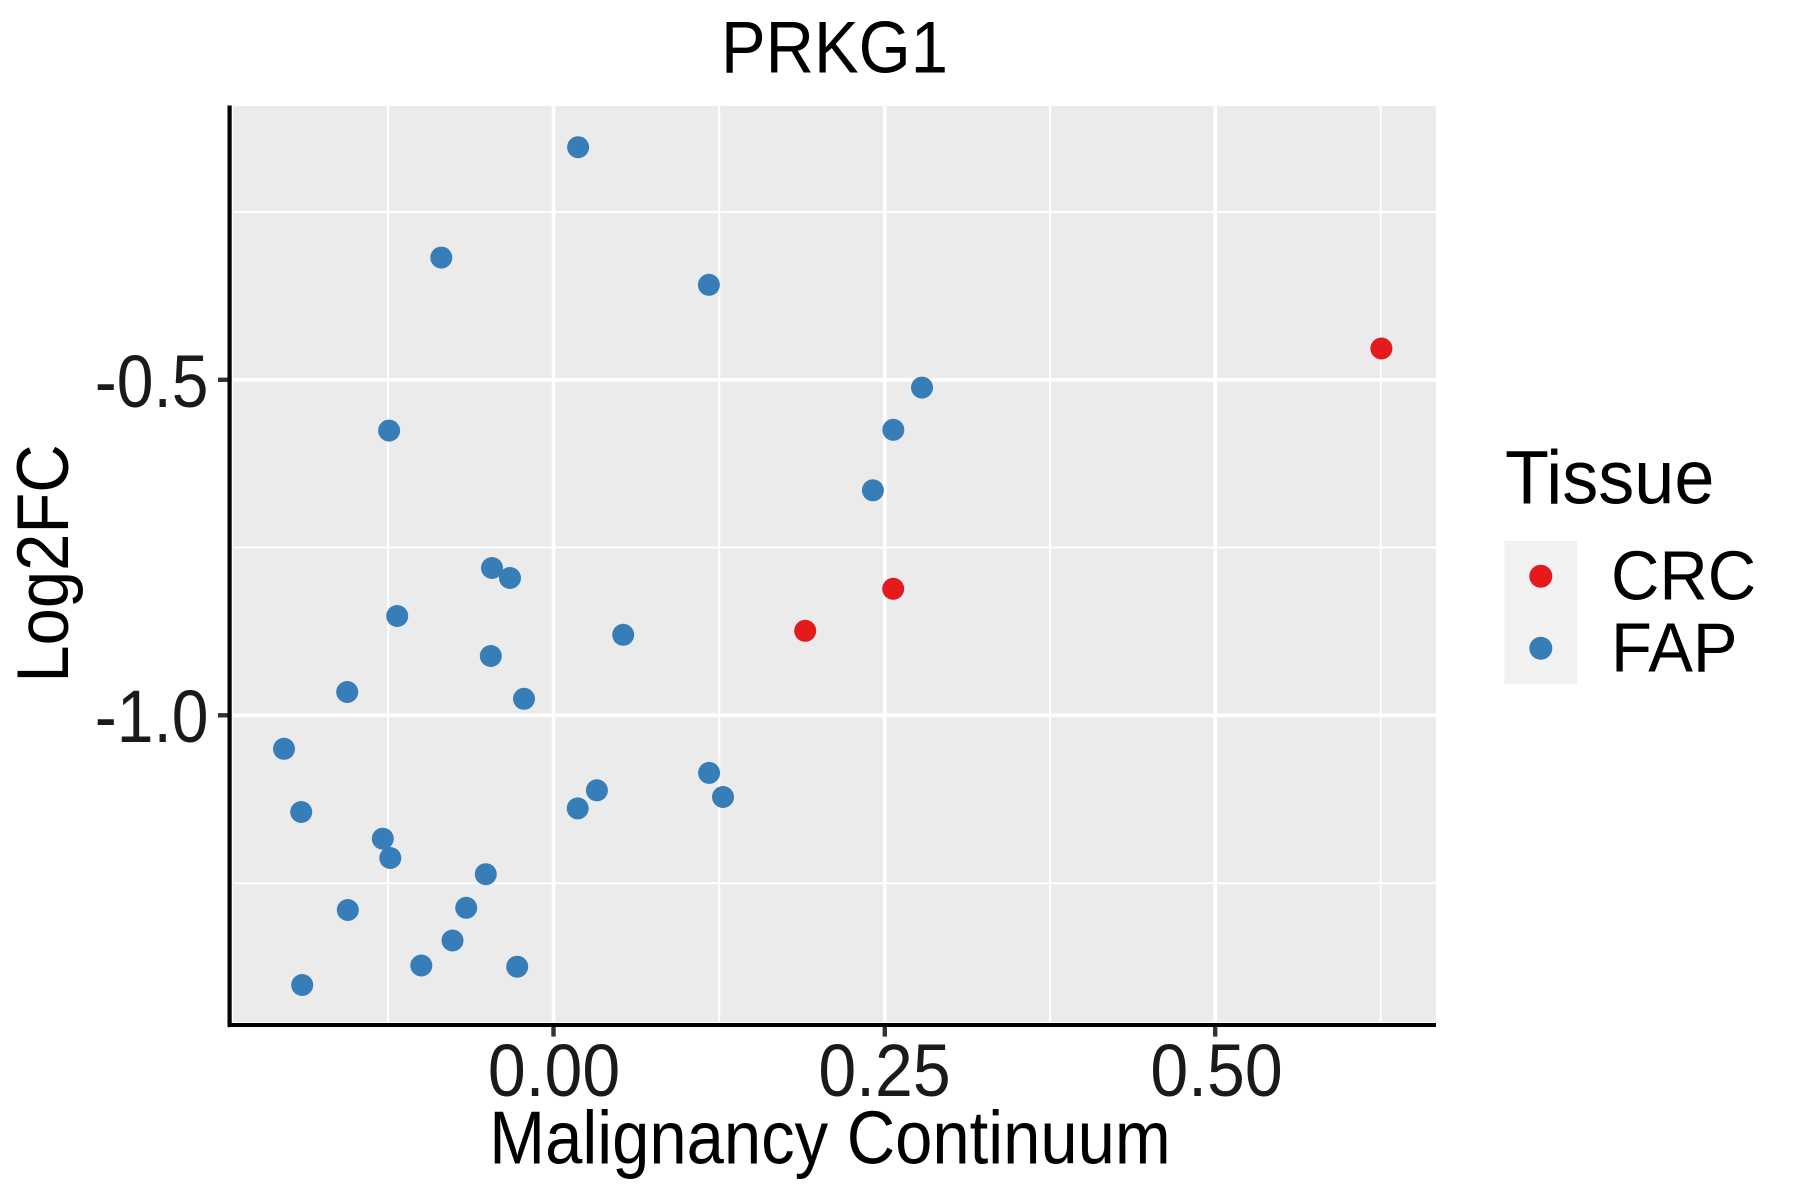  Describe the element at coordinates (42, 563) in the screenshot. I see `svg-text: Log2FC` at that location.